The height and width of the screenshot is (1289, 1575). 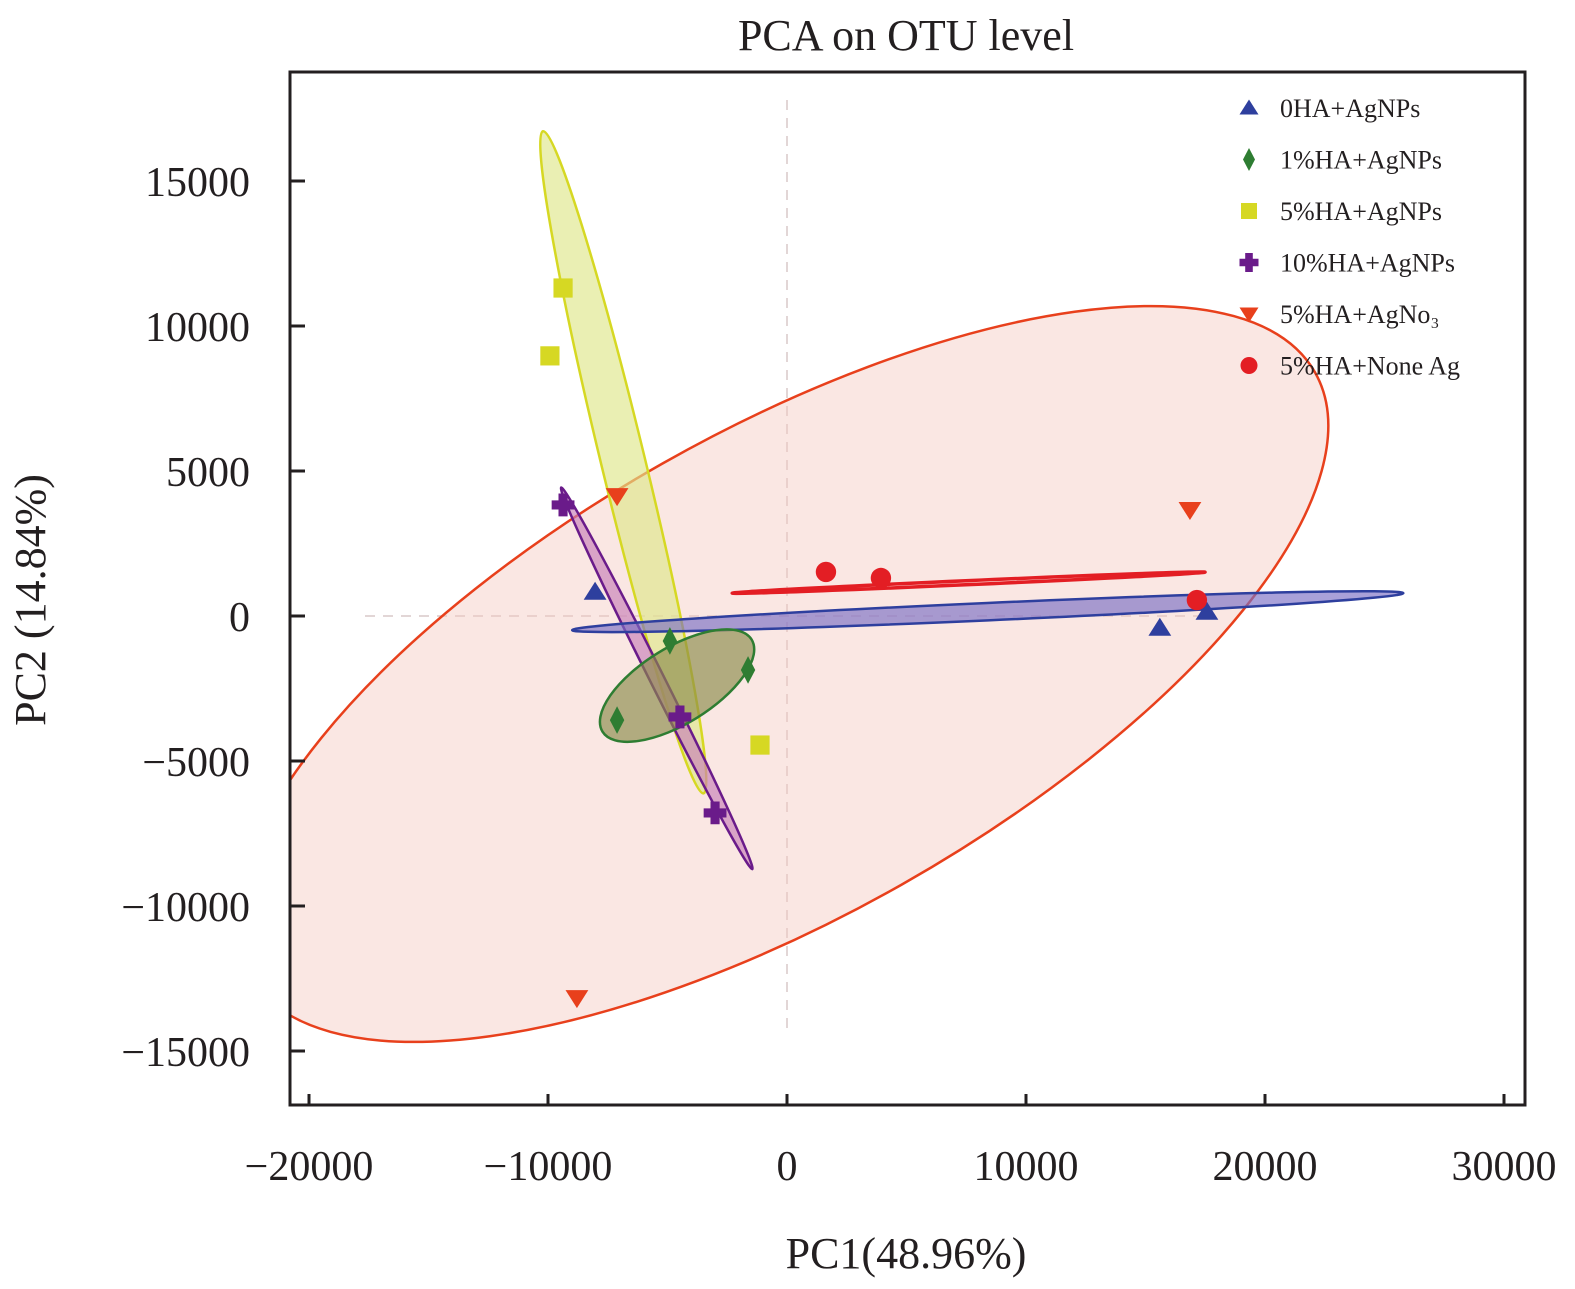 What do you see at coordinates (1026, 1167) in the screenshot?
I see `x-tick-label: 10000` at bounding box center [1026, 1167].